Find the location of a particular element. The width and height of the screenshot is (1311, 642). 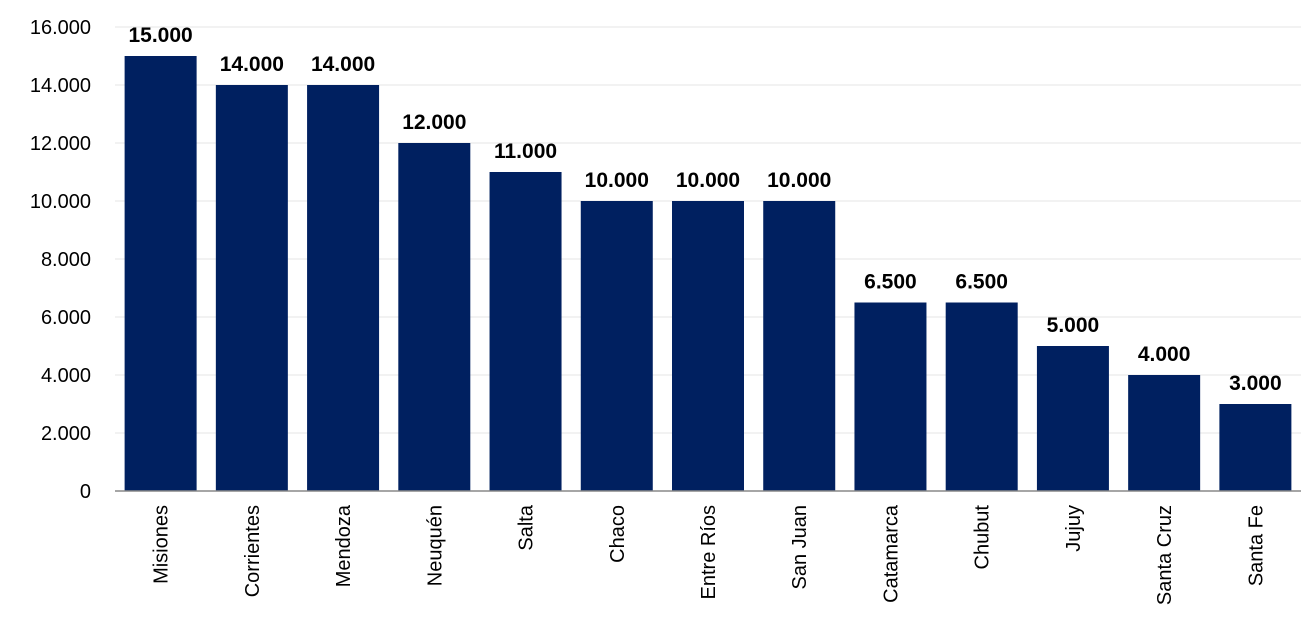

data-label: 4.000 is located at coordinates (1164, 354).